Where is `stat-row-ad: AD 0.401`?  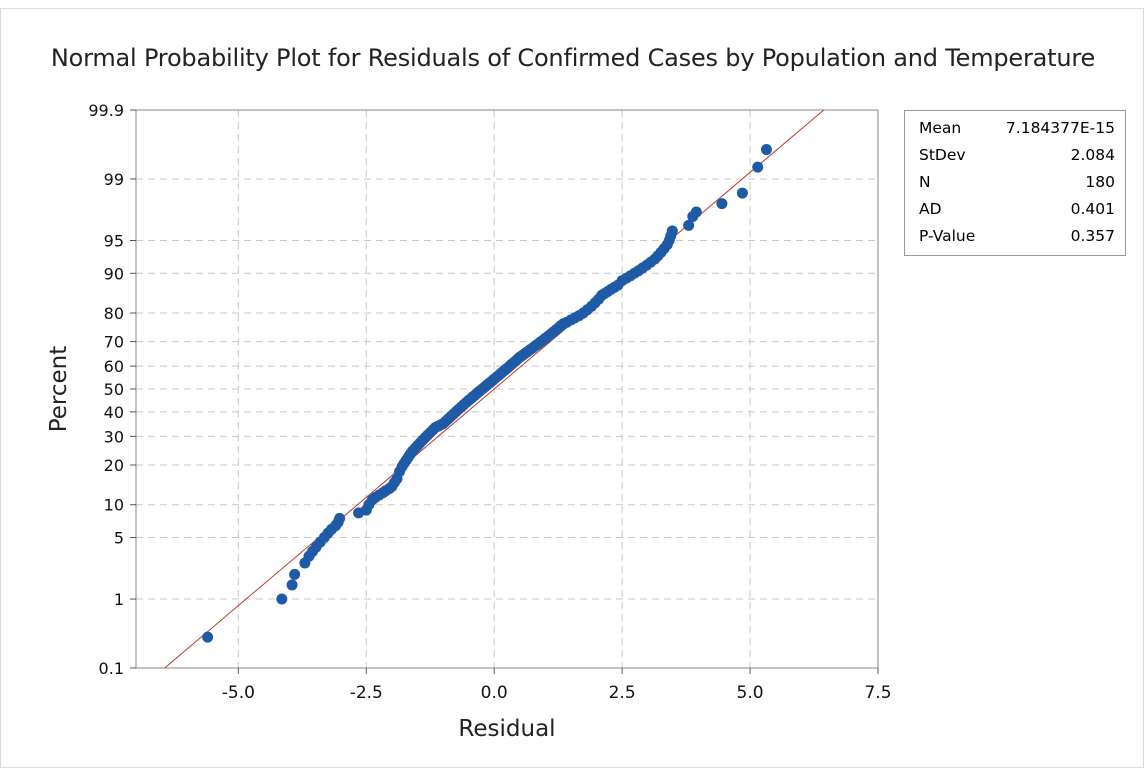 stat-row-ad: AD 0.401 is located at coordinates (1017, 211).